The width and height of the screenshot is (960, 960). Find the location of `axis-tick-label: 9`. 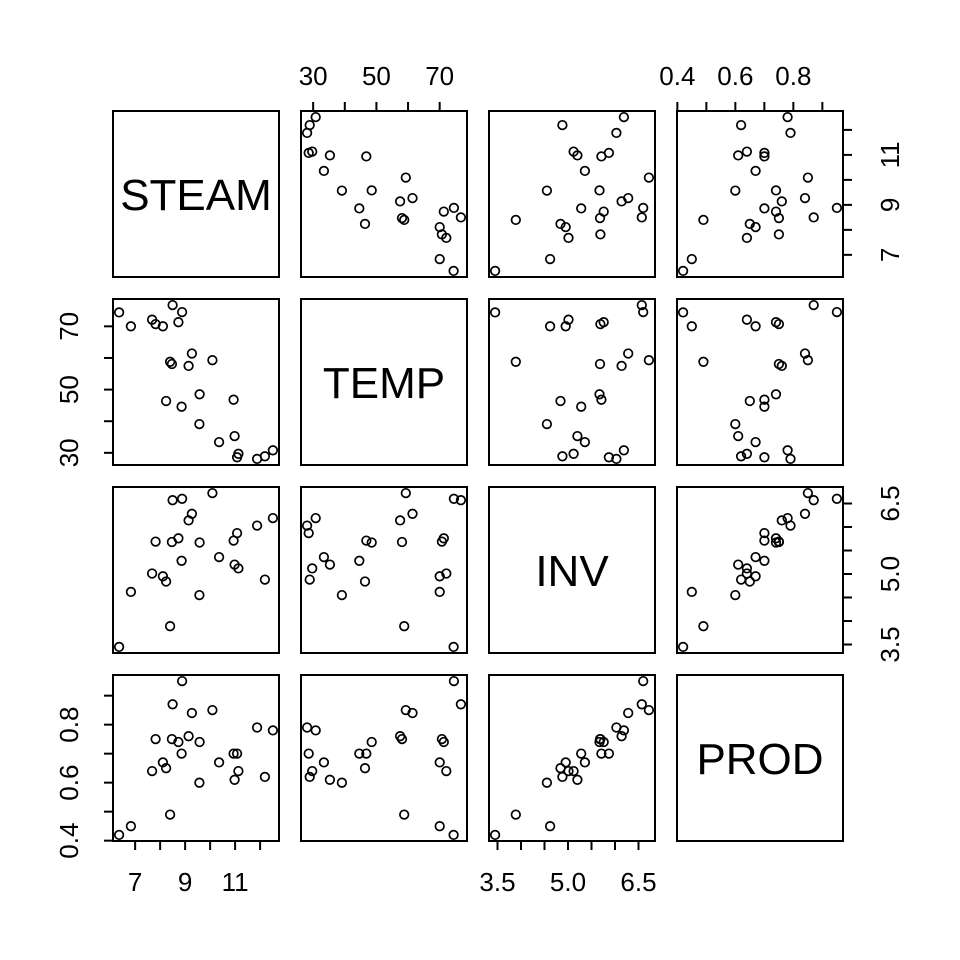

axis-tick-label: 9 is located at coordinates (185, 882).